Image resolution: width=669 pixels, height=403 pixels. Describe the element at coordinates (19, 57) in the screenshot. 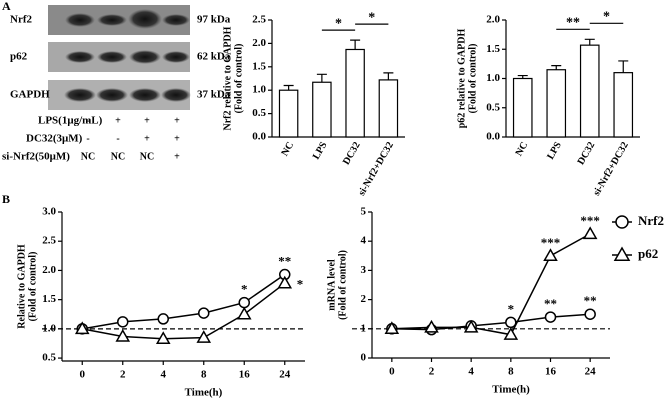

I see `protein-label: p62` at that location.